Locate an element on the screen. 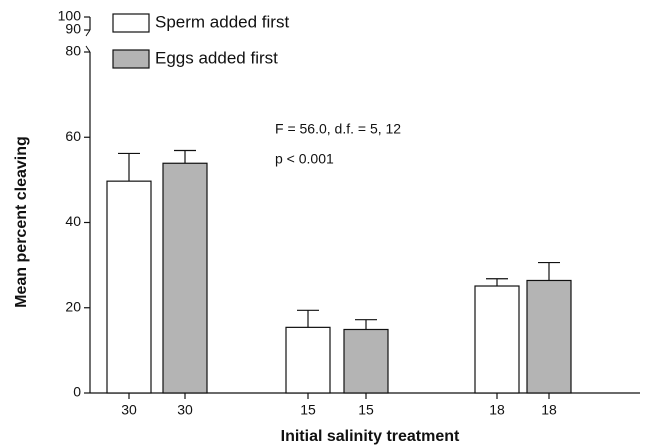 Image resolution: width=657 pixels, height=448 pixels. y-axis-label: Mean percent cleaving is located at coordinates (21, 222).